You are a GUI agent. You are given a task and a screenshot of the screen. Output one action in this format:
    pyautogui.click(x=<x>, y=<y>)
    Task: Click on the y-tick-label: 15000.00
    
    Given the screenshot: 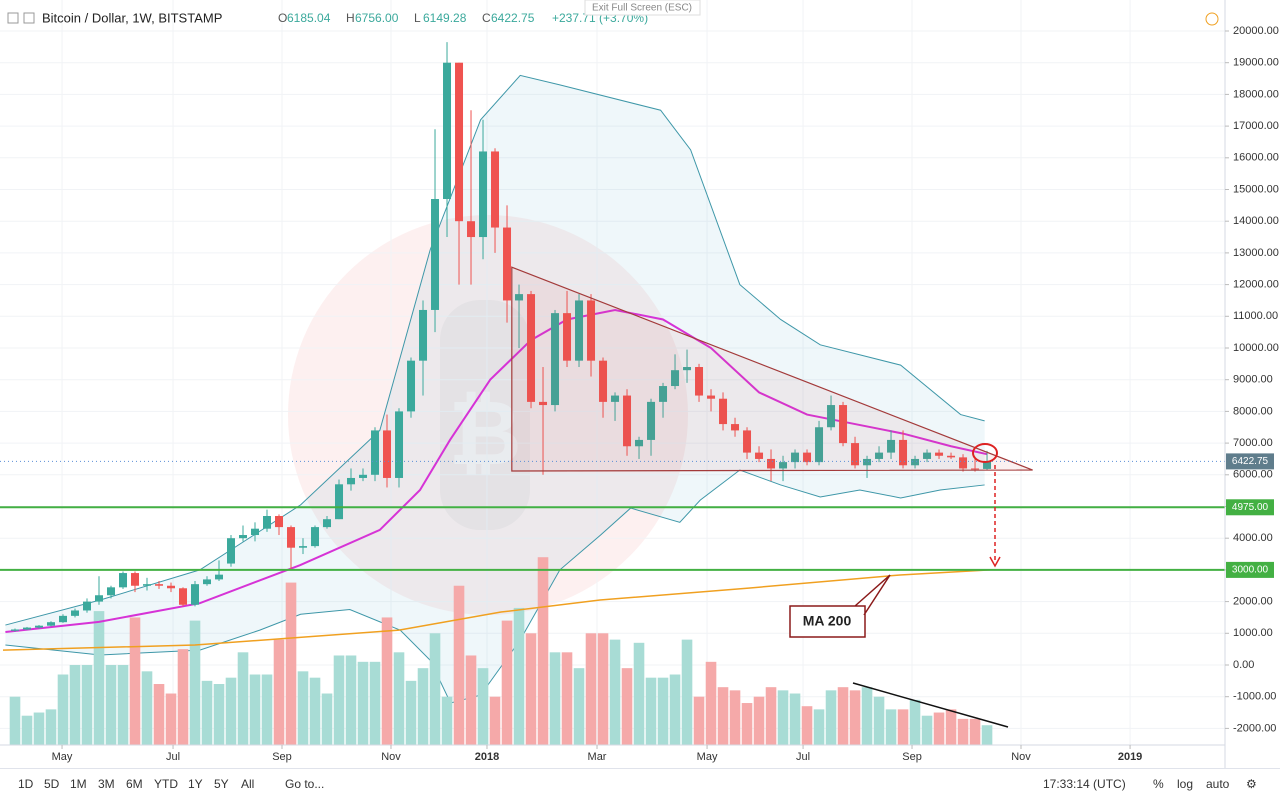 What is the action you would take?
    pyautogui.click(x=1256, y=189)
    